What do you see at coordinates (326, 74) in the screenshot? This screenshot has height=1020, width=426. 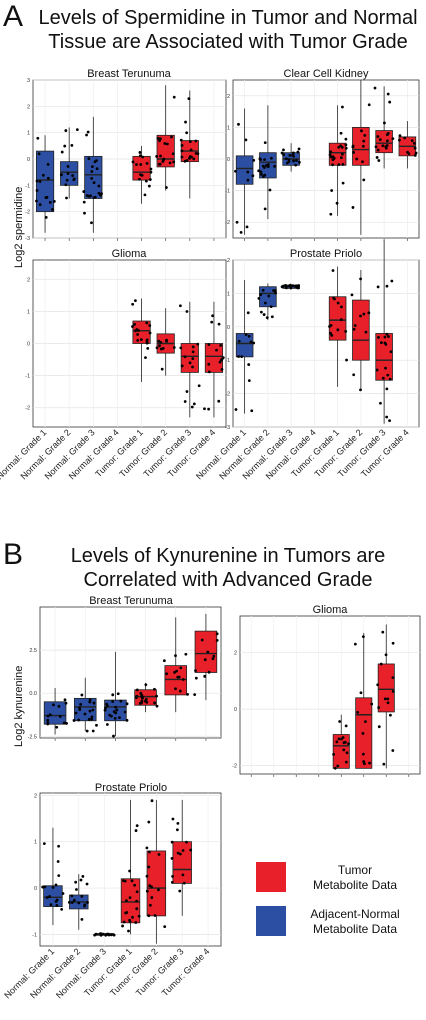 I see `subplot-title: Clear Cell Kidney` at bounding box center [326, 74].